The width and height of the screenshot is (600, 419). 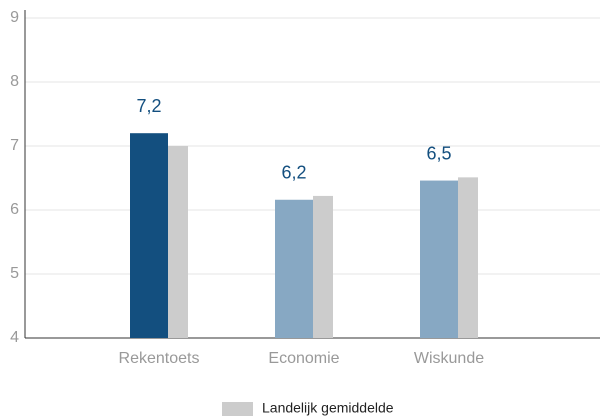 I want to click on data-label: 6,5, so click(x=438, y=153).